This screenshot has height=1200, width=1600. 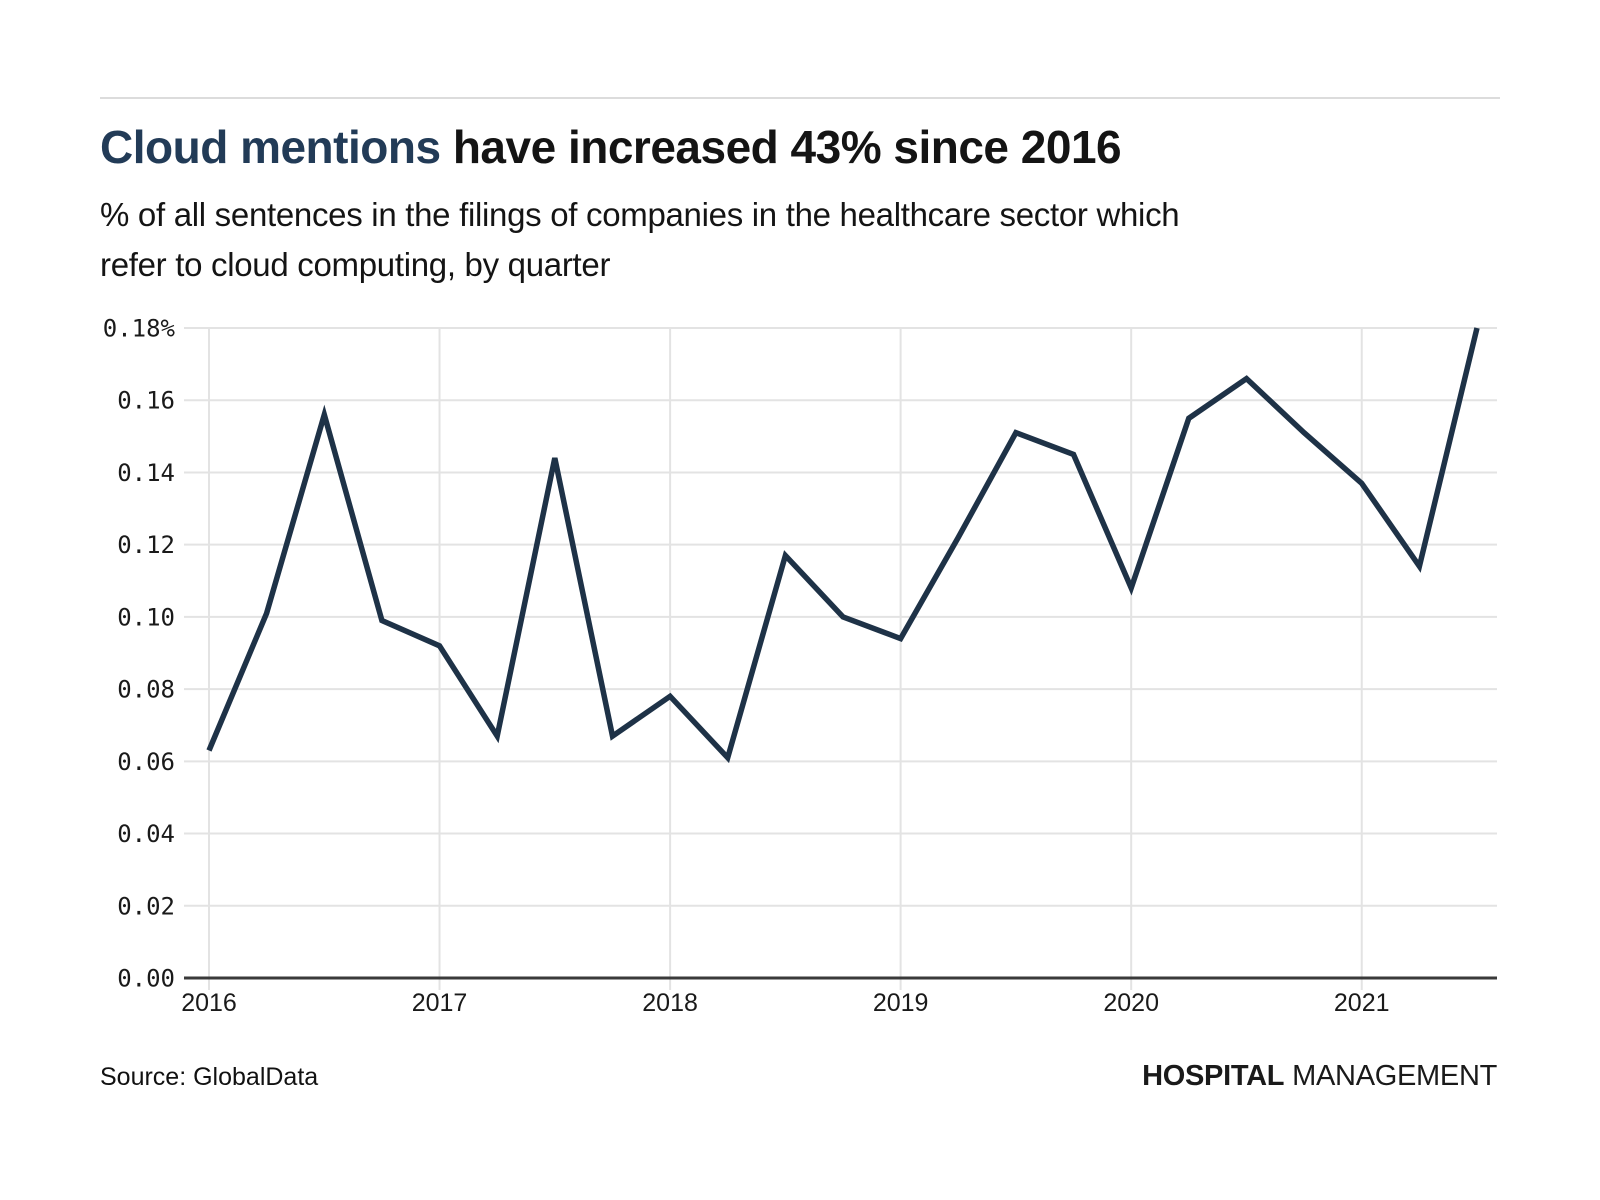 I want to click on y-axis-tick-label: 0.04, so click(x=146, y=834).